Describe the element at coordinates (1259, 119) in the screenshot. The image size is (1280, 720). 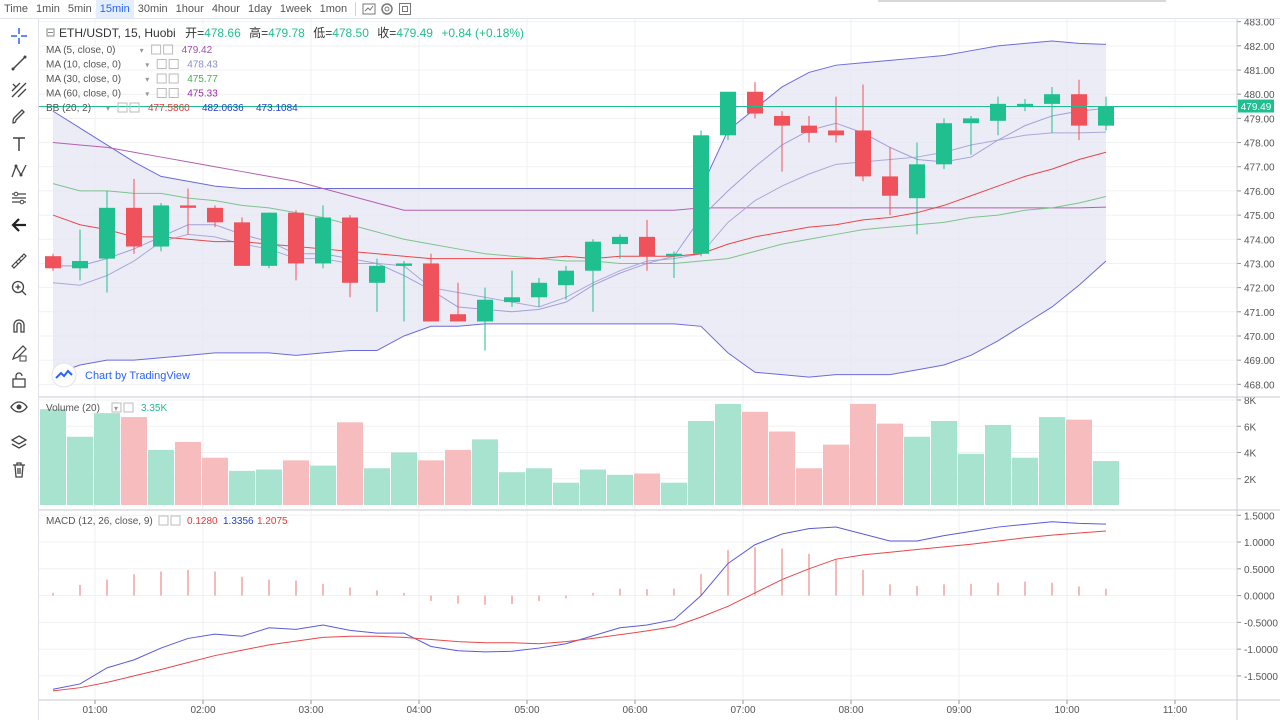
I see `price-tick-label: 479.00` at that location.